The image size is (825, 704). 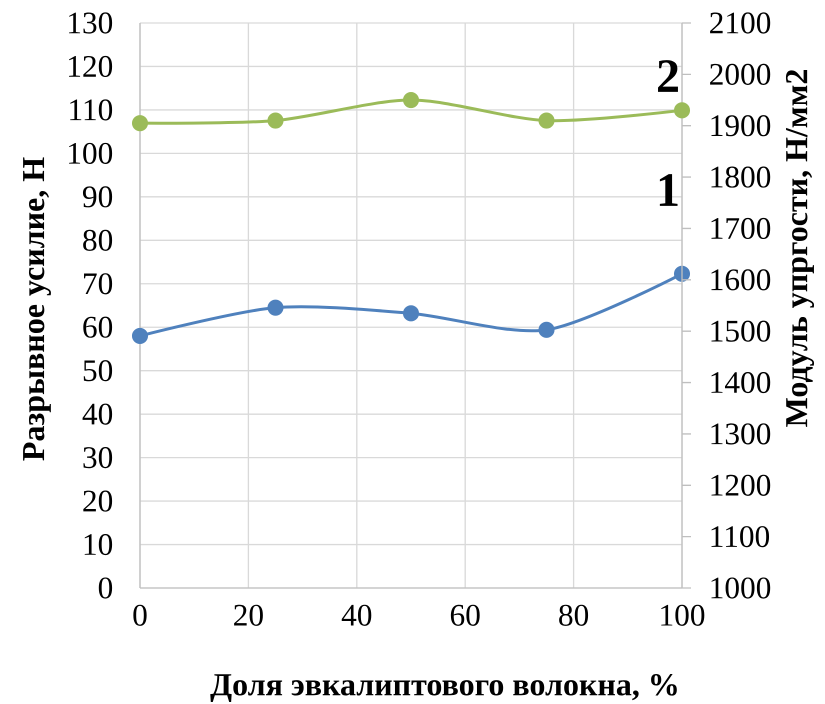 I want to click on y-tick-label: 0, so click(x=105, y=588).